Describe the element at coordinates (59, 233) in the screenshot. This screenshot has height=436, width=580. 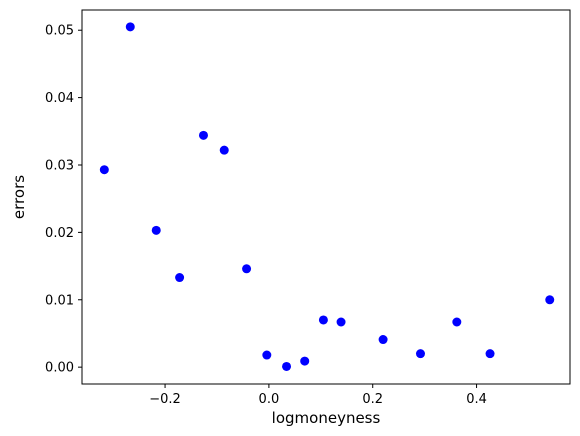
I see `y-tick-label: 0.02` at that location.